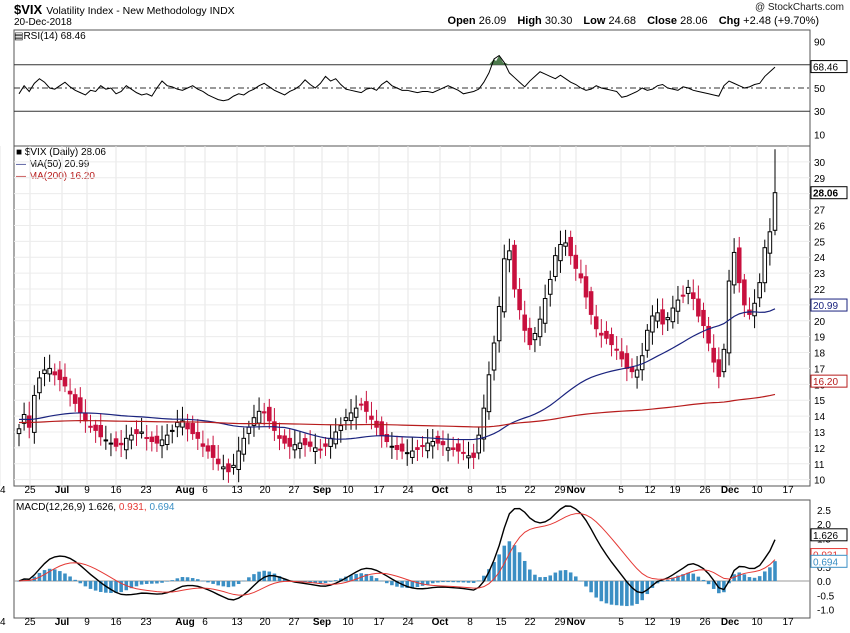  What do you see at coordinates (757, 622) in the screenshot?
I see `x-tick-label: 10` at bounding box center [757, 622].